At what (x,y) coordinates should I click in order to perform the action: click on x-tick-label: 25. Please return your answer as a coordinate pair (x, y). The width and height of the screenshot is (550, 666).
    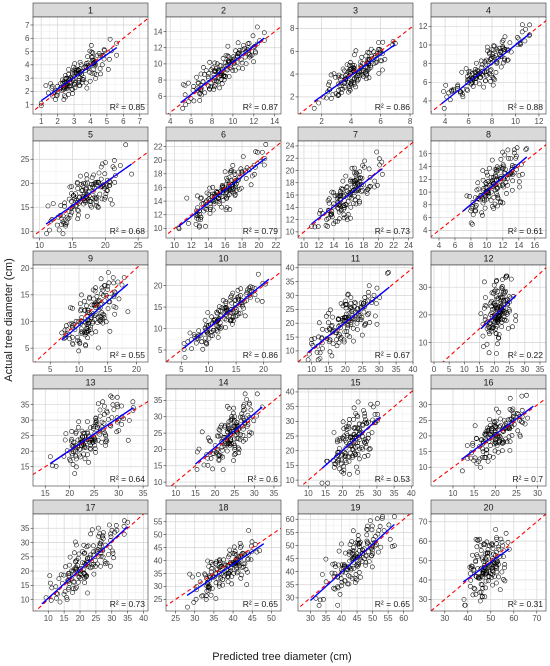
    Looking at the image, I should click on (234, 493).